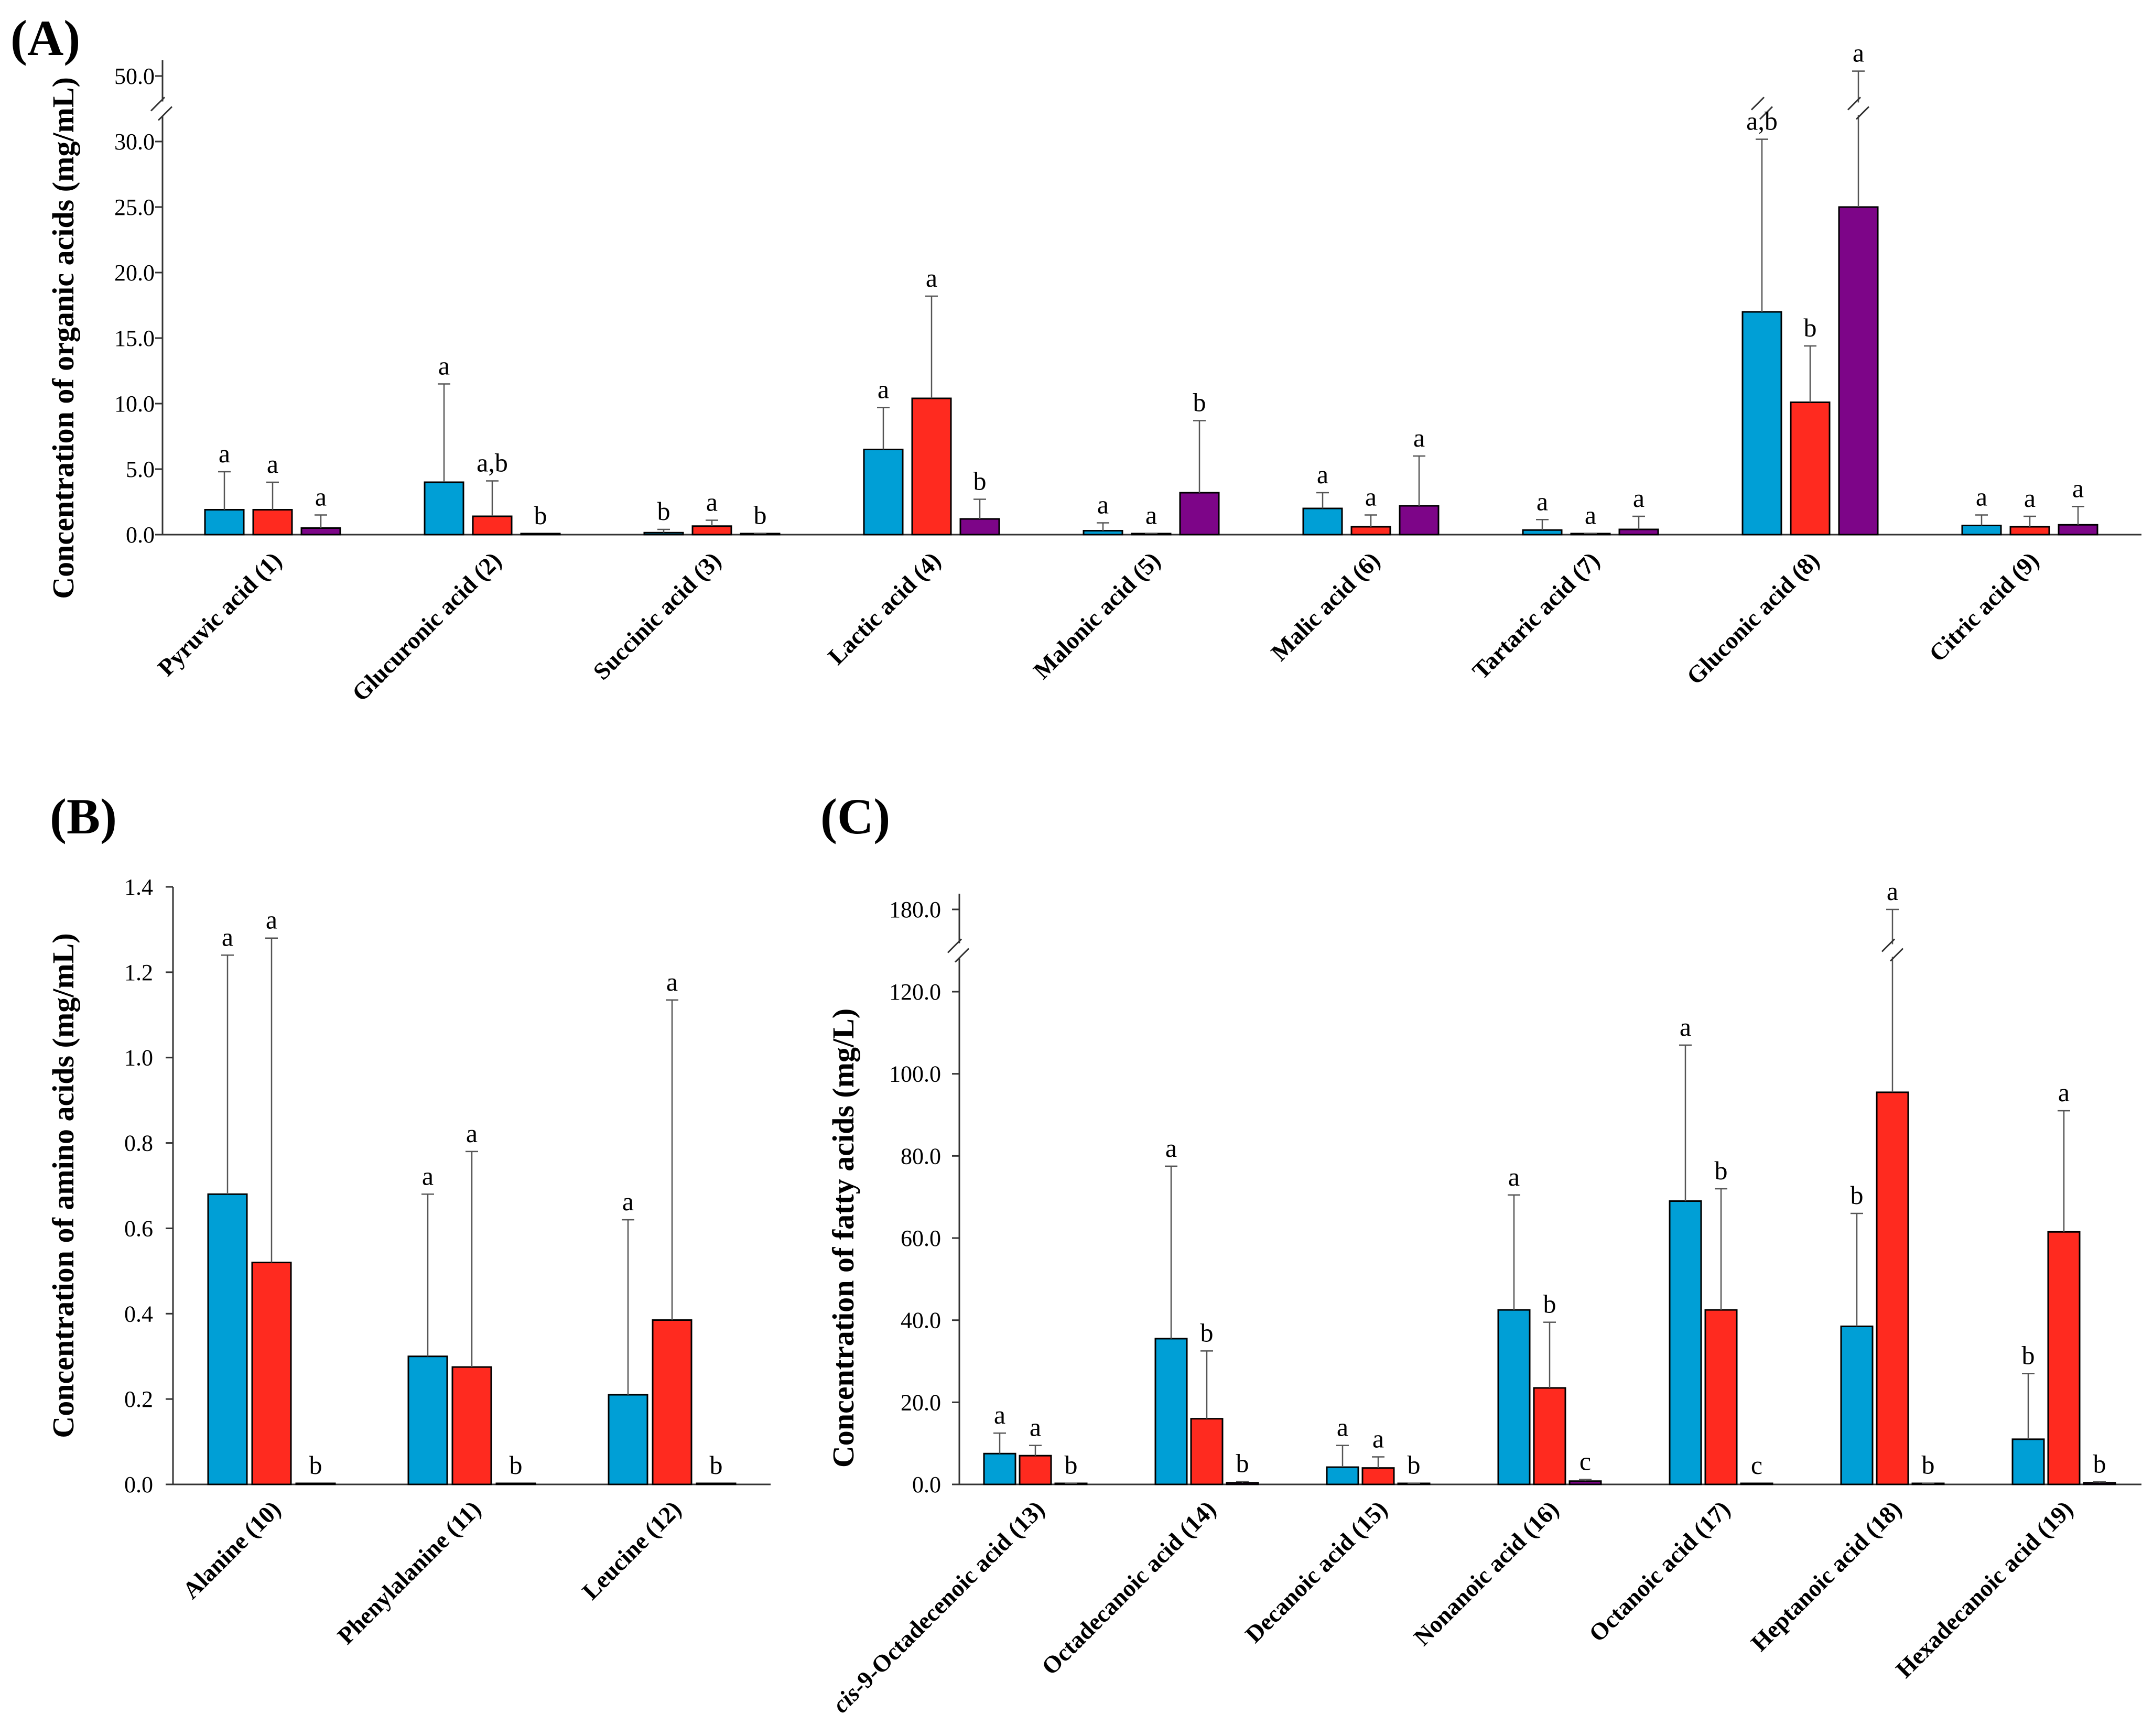  I want to click on category-label: Pyruvic acid (1), so click(220, 614).